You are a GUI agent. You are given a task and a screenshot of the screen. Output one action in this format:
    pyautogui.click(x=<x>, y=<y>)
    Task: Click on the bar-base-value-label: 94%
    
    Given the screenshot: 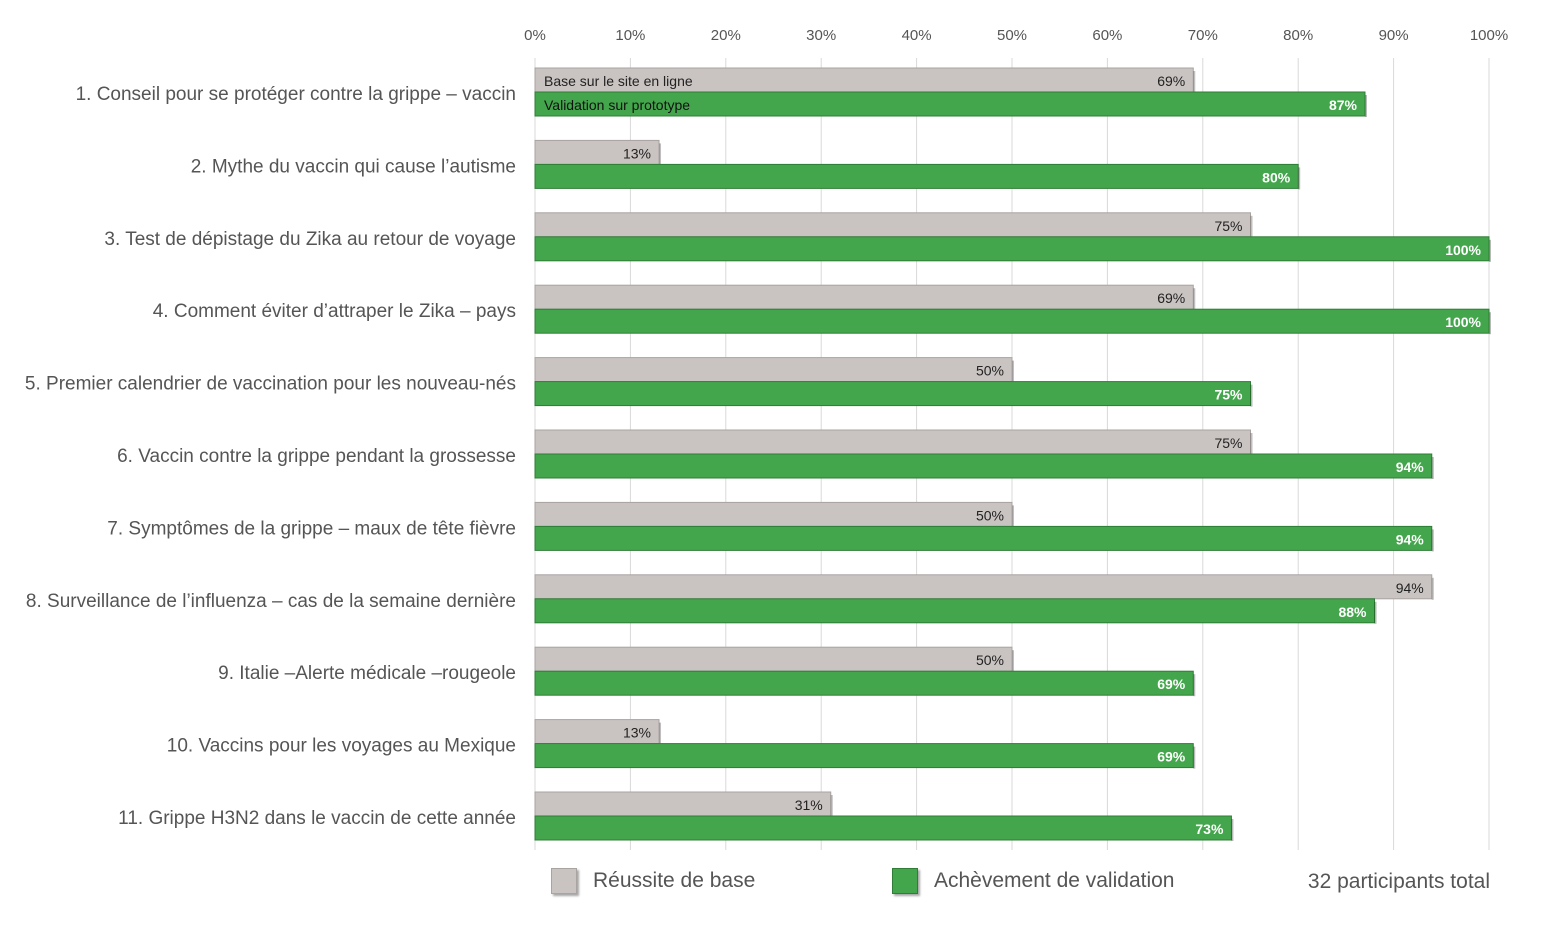 What is the action you would take?
    pyautogui.click(x=1410, y=588)
    